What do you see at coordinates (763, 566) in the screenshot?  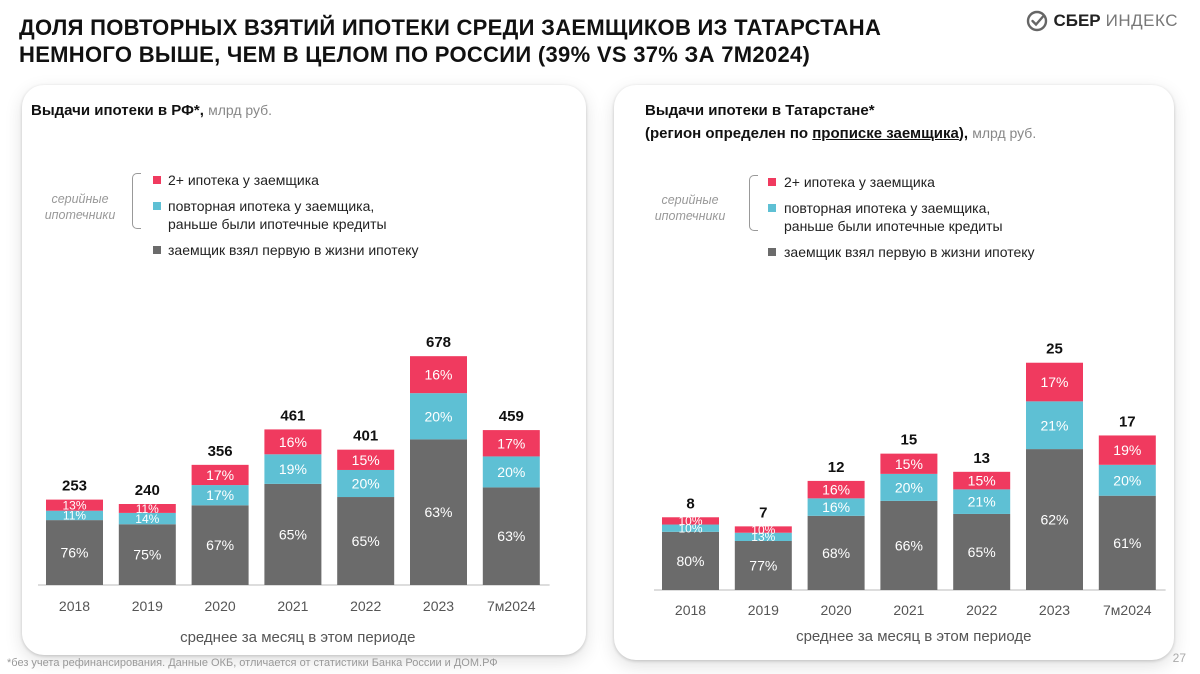 I see `bar-label-2019-0: 77%` at bounding box center [763, 566].